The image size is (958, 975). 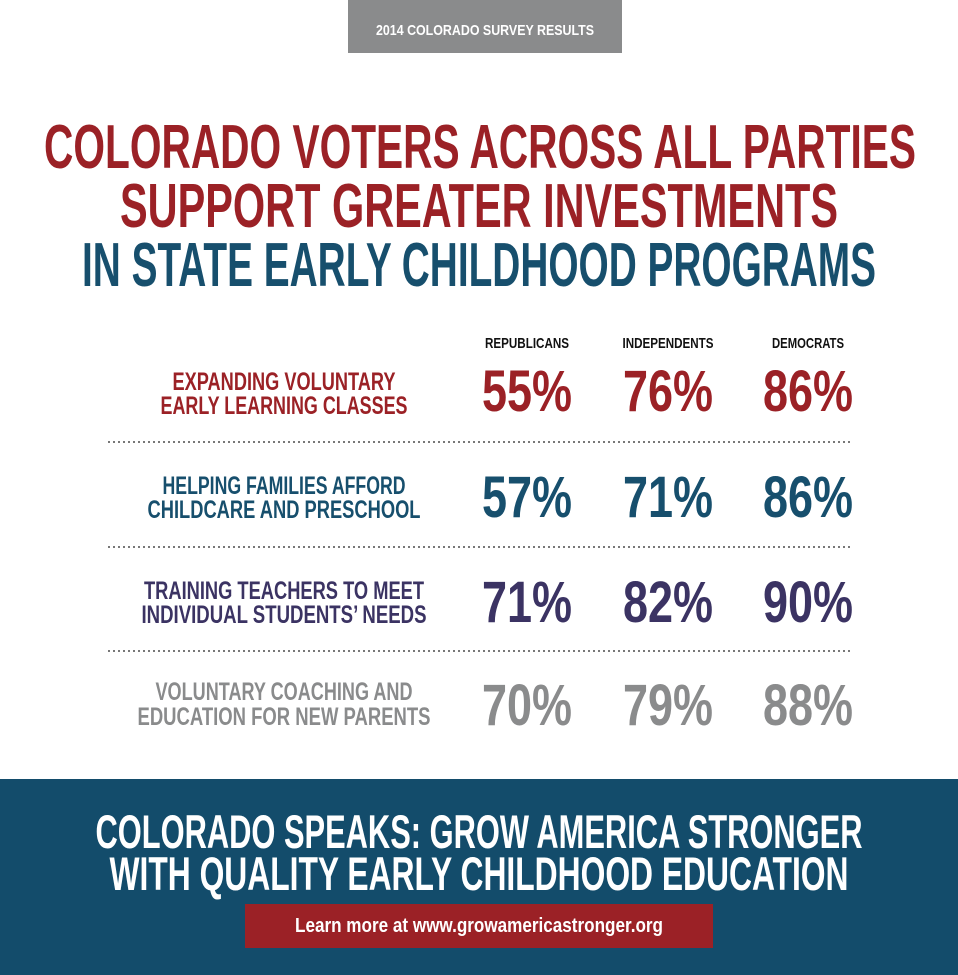 What do you see at coordinates (284, 692) in the screenshot?
I see `row-label: VOLUNTARY COACHING AND` at bounding box center [284, 692].